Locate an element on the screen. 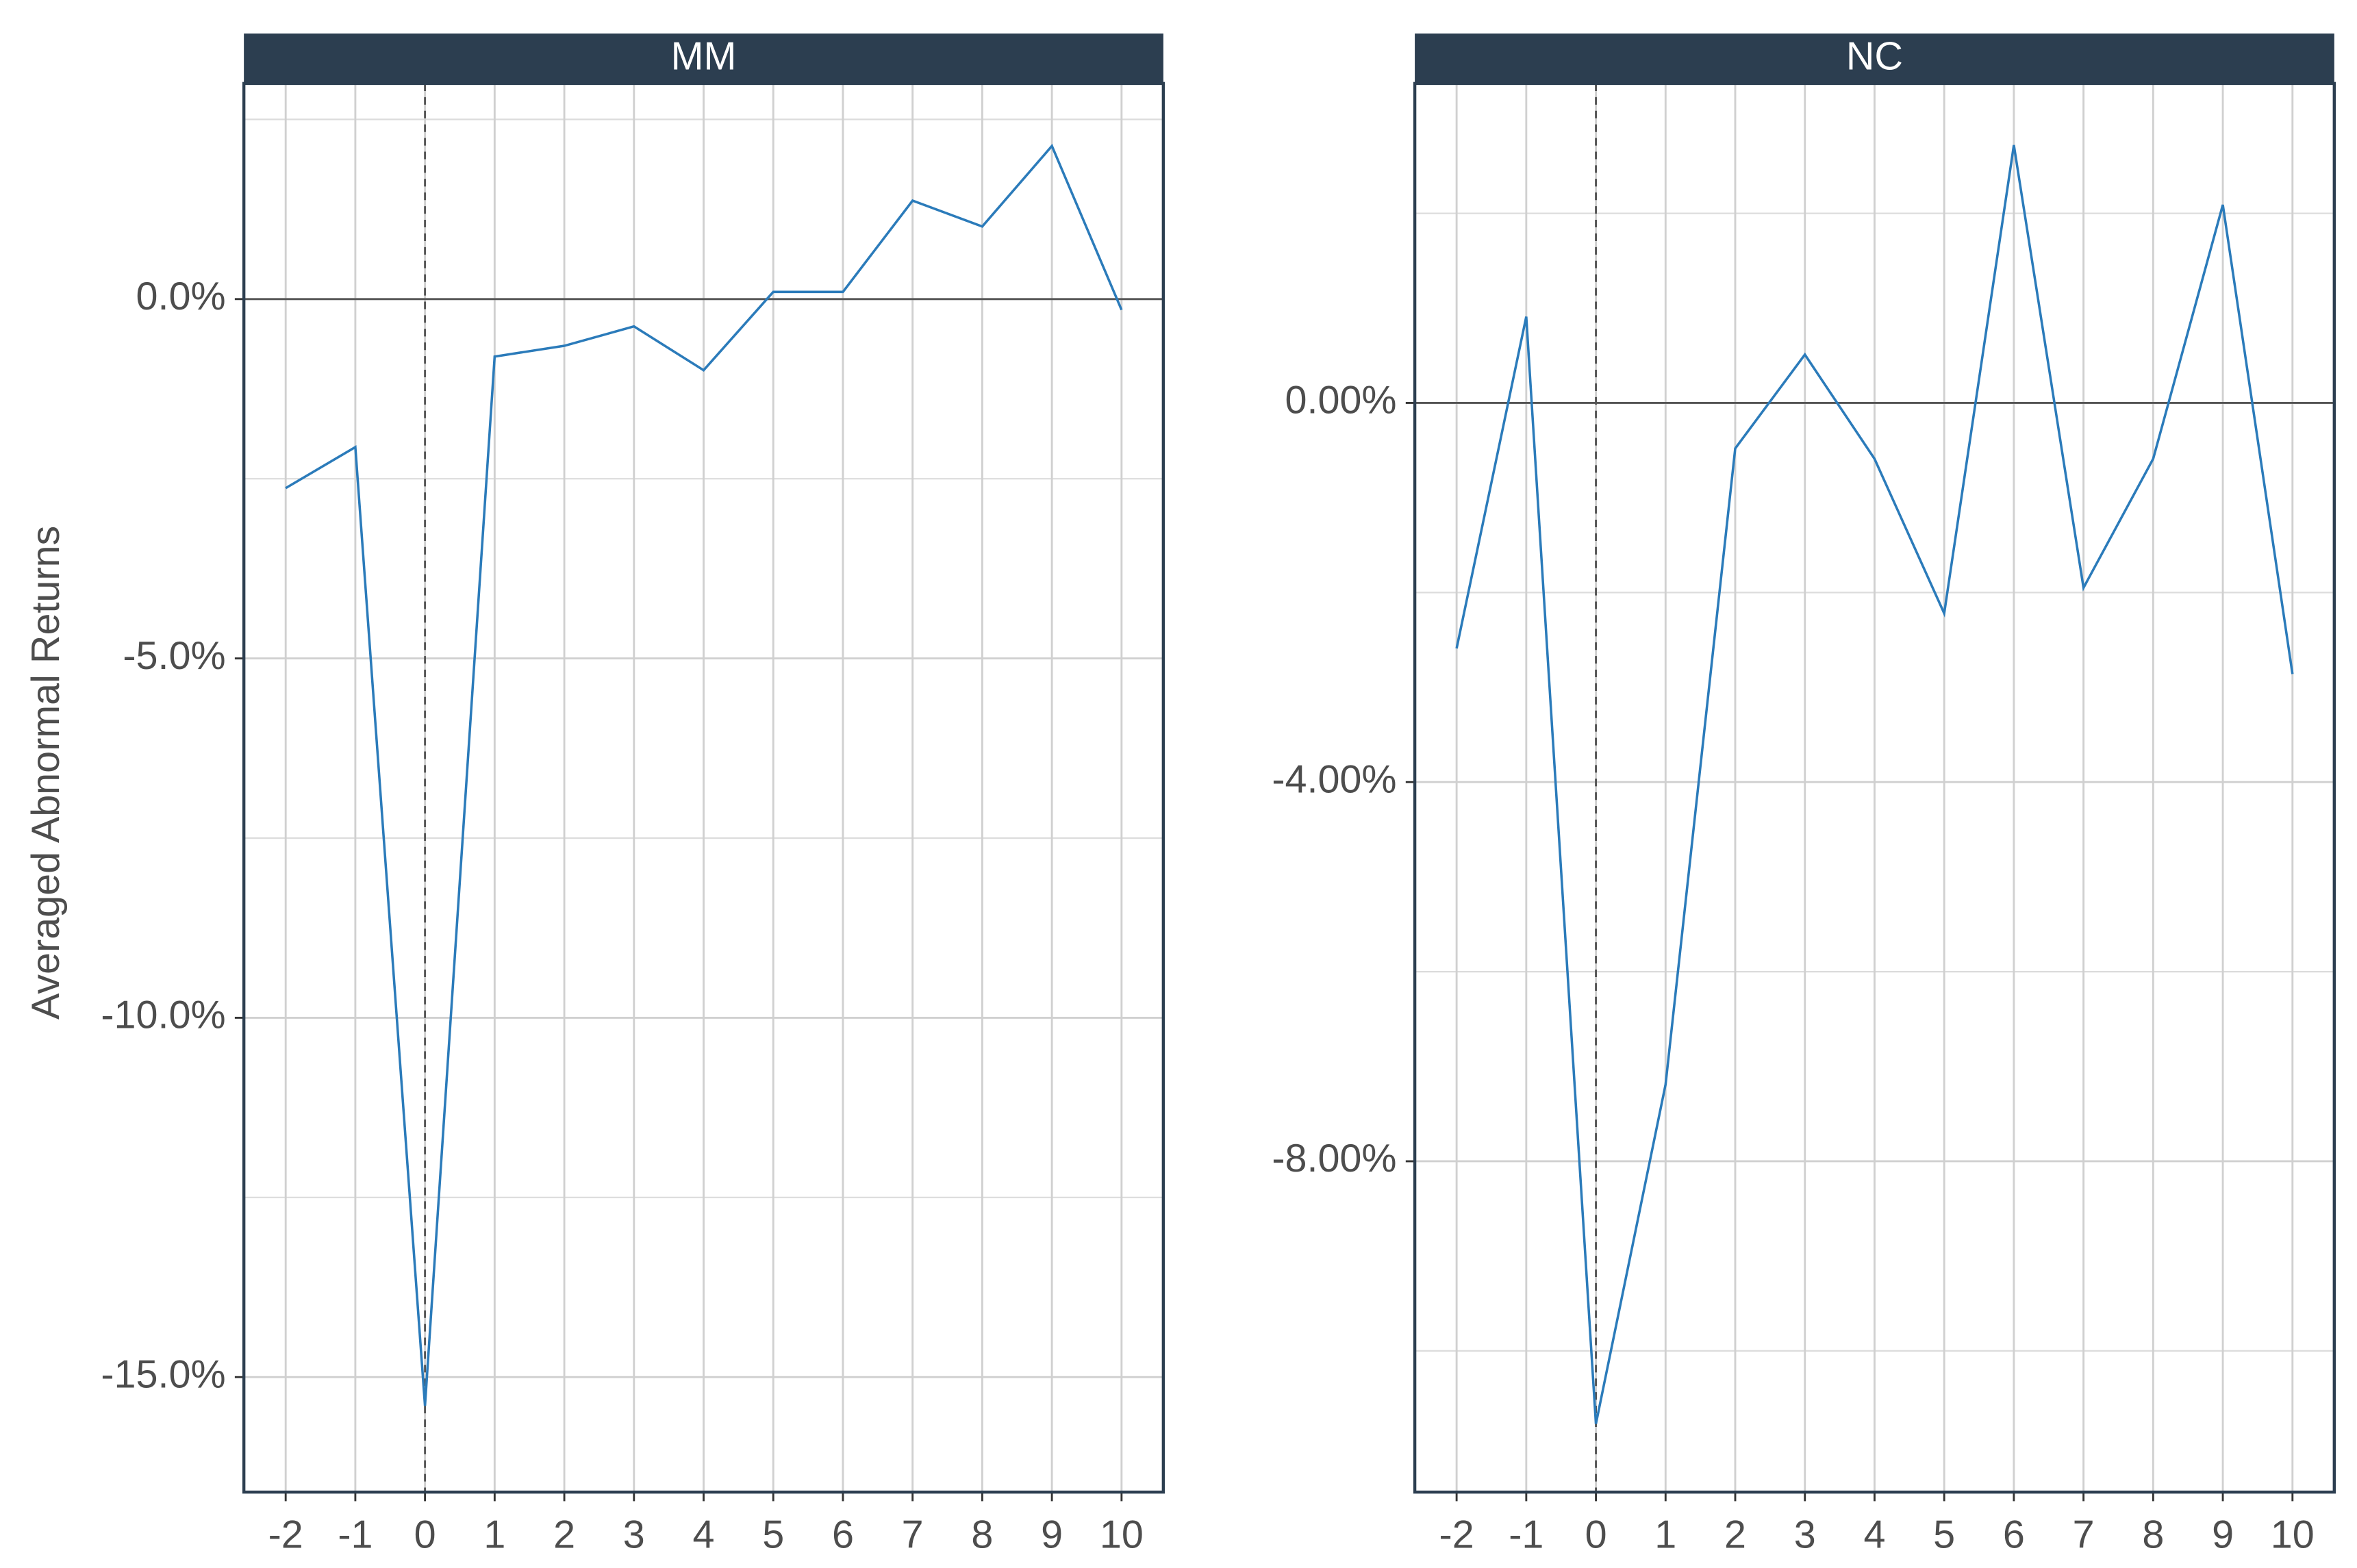 This screenshot has width=2357, height=1568. y-tick-label: -8.00% is located at coordinates (1334, 1158).